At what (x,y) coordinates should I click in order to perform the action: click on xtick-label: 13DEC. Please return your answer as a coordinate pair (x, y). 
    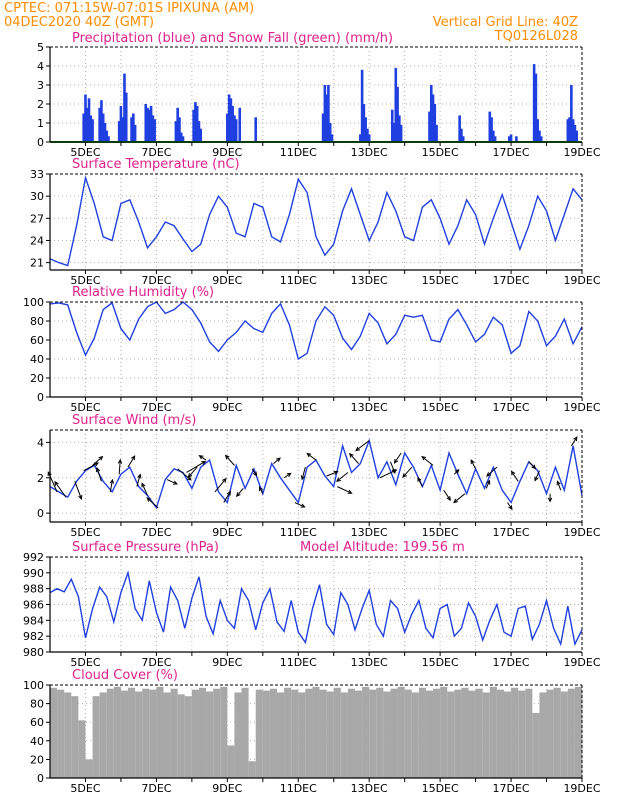
    Looking at the image, I should click on (369, 407).